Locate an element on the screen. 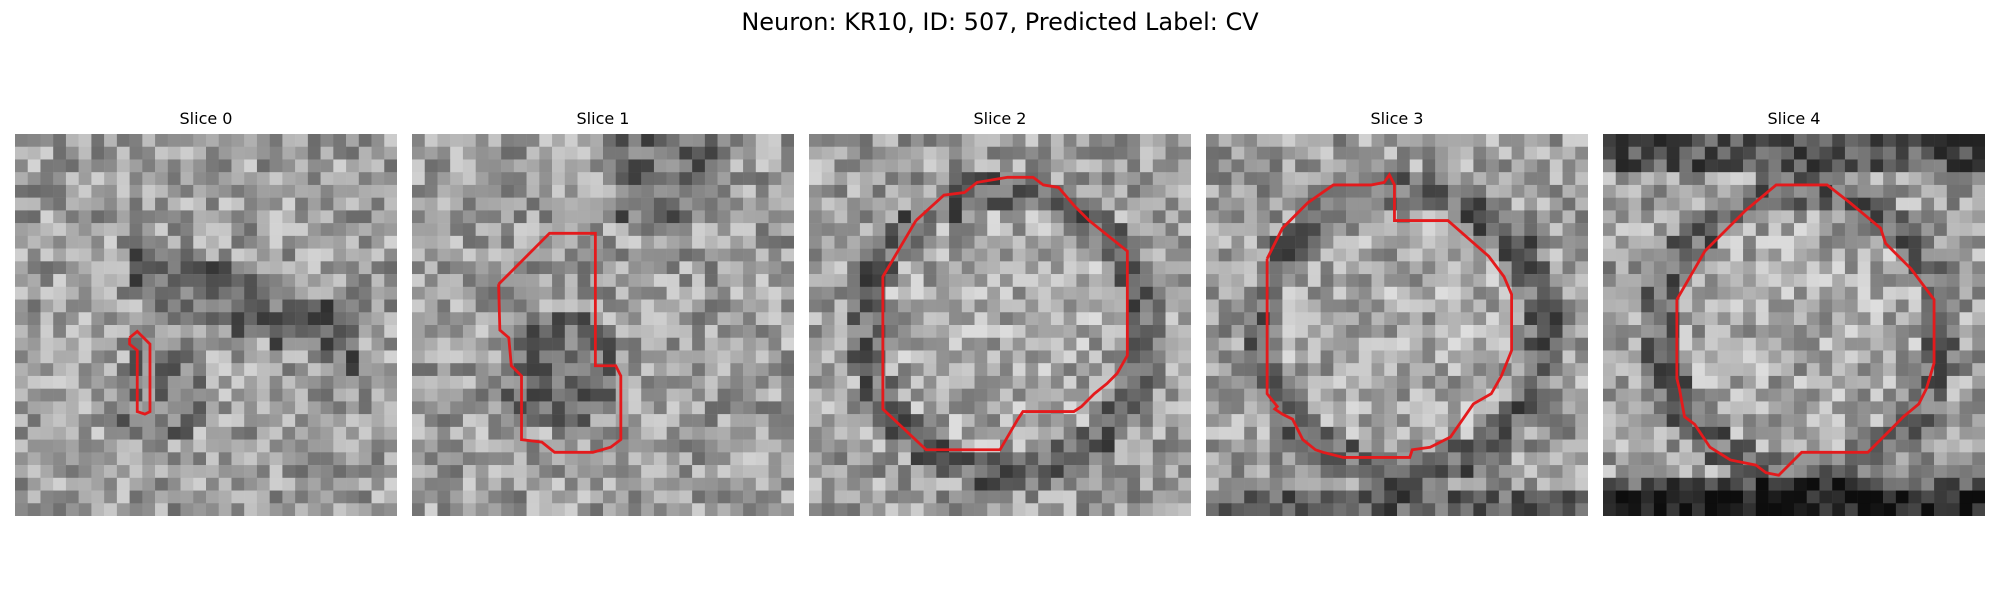  slice-panel-1: Slice 1 is located at coordinates (603, 312).